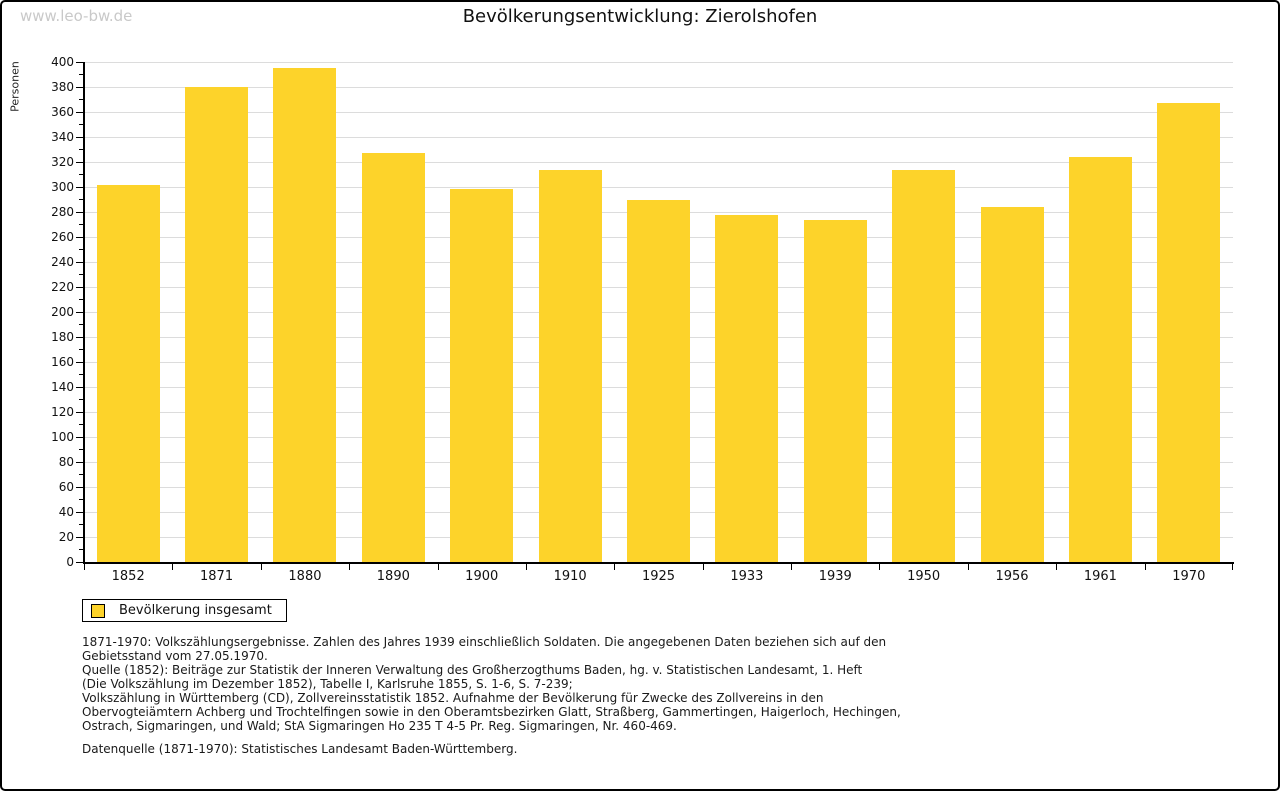 This screenshot has height=791, width=1280. What do you see at coordinates (128, 576) in the screenshot?
I see `x-axis-label-1852: 1852` at bounding box center [128, 576].